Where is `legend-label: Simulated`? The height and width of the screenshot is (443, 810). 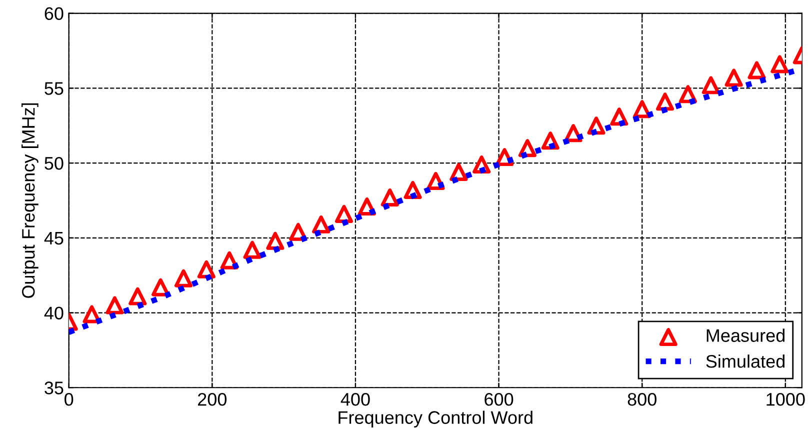
legend-label: Simulated is located at coordinates (745, 361).